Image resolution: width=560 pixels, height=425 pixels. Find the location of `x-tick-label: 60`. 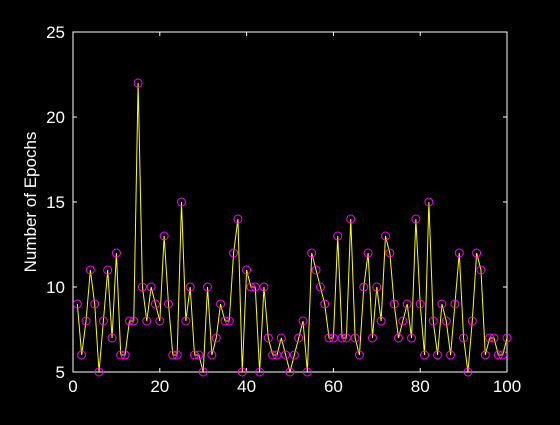

x-tick-label: 60 is located at coordinates (333, 386).